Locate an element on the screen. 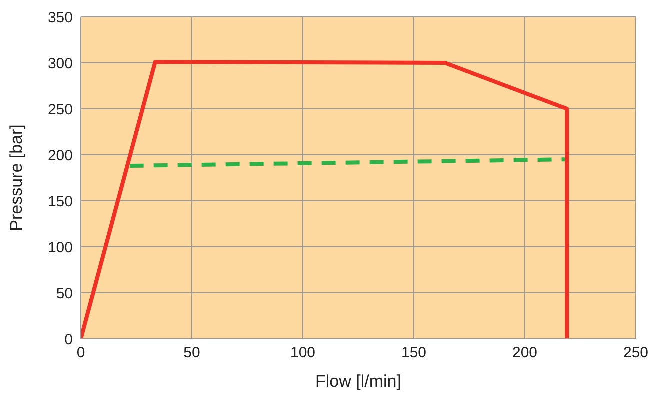  y-axis-title: Pressure [bar] is located at coordinates (16, 178).